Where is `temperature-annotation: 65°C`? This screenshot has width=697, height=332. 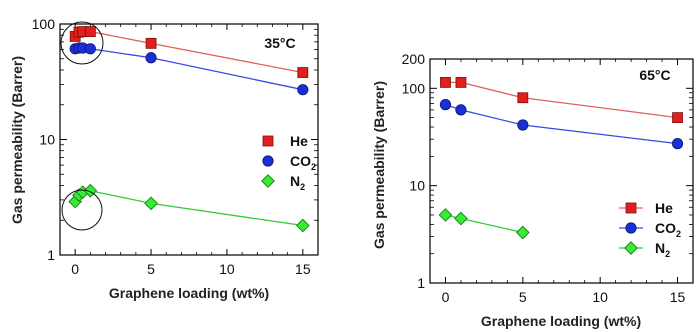 temperature-annotation: 65°C is located at coordinates (654, 75).